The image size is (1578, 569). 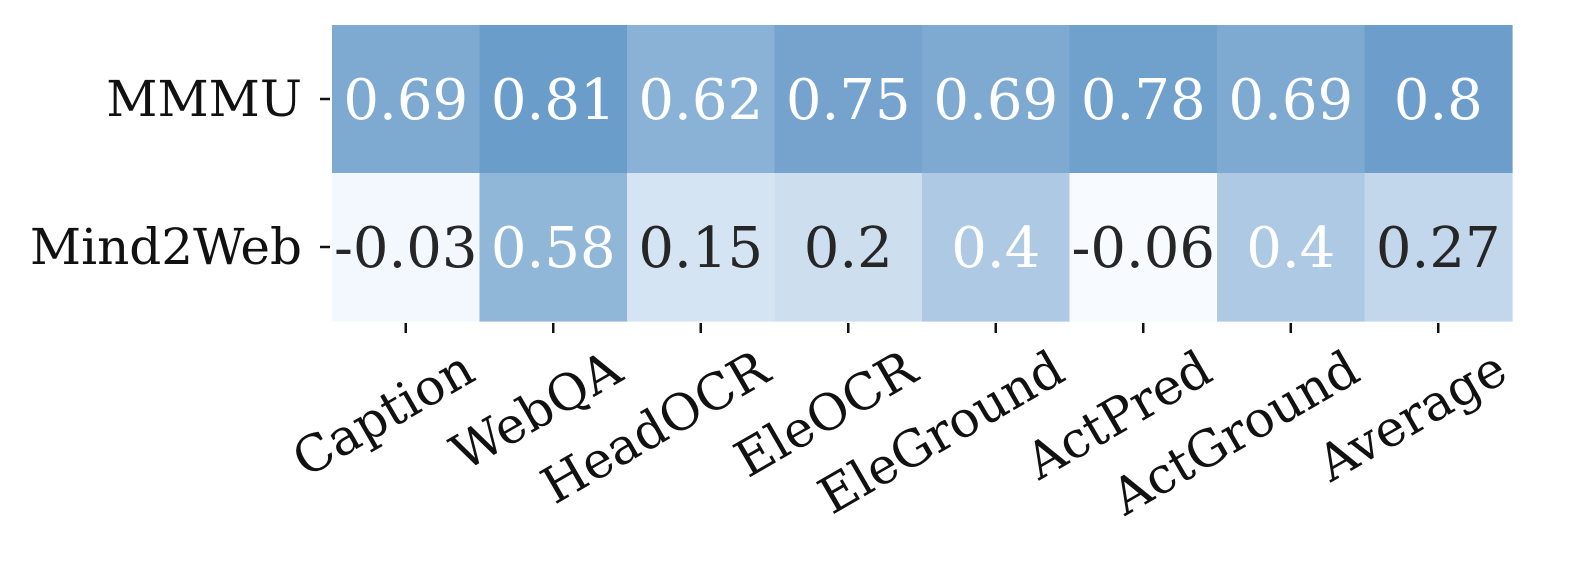 I want to click on heatmap-cell-mmmu-eleground, so click(x=996, y=99).